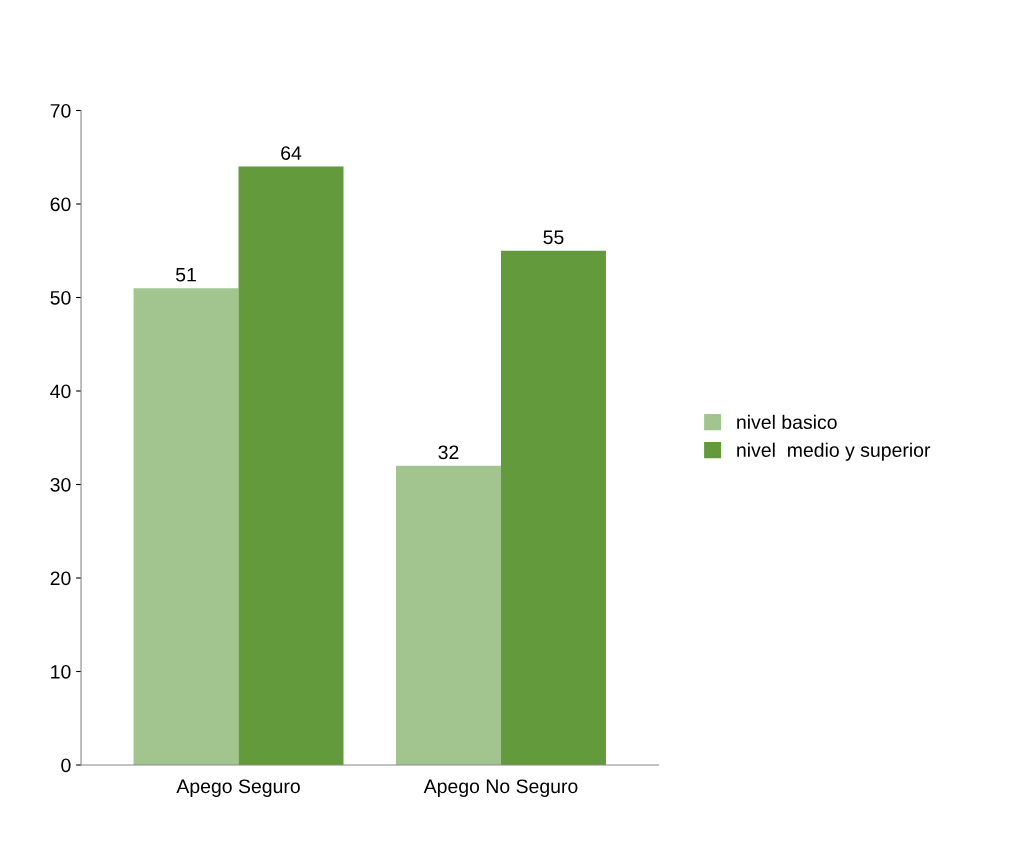 The height and width of the screenshot is (850, 1013). What do you see at coordinates (60, 391) in the screenshot?
I see `y-tick-label: 40` at bounding box center [60, 391].